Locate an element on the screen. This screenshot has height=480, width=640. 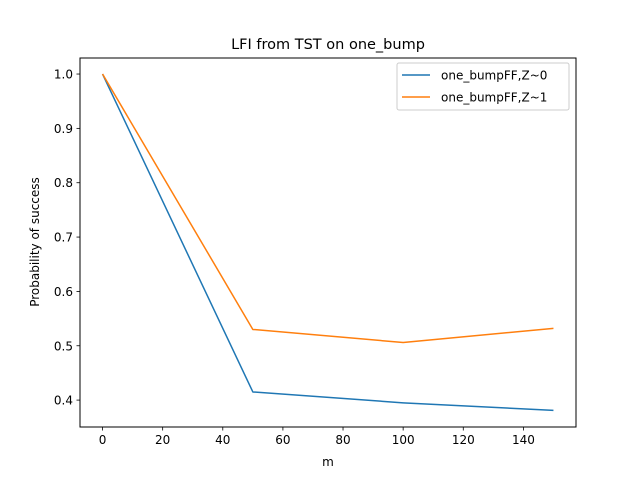
x-axis-label: m is located at coordinates (328, 462).